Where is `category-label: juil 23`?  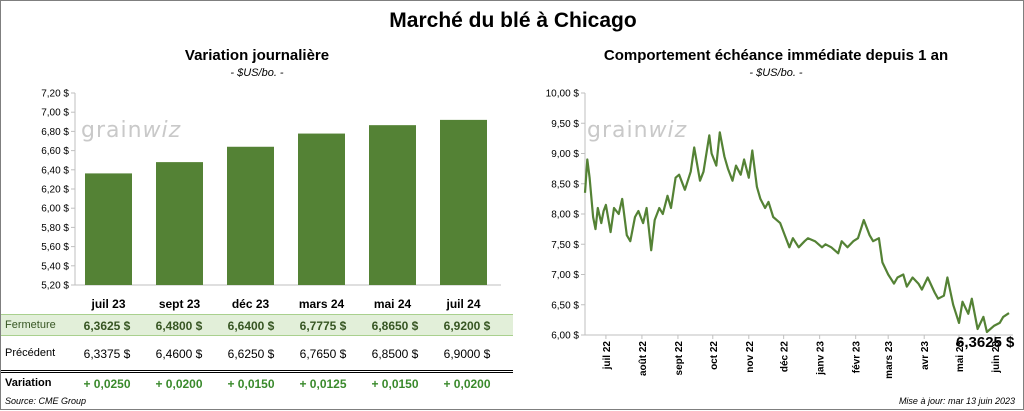 category-label: juil 23 is located at coordinates (108, 304).